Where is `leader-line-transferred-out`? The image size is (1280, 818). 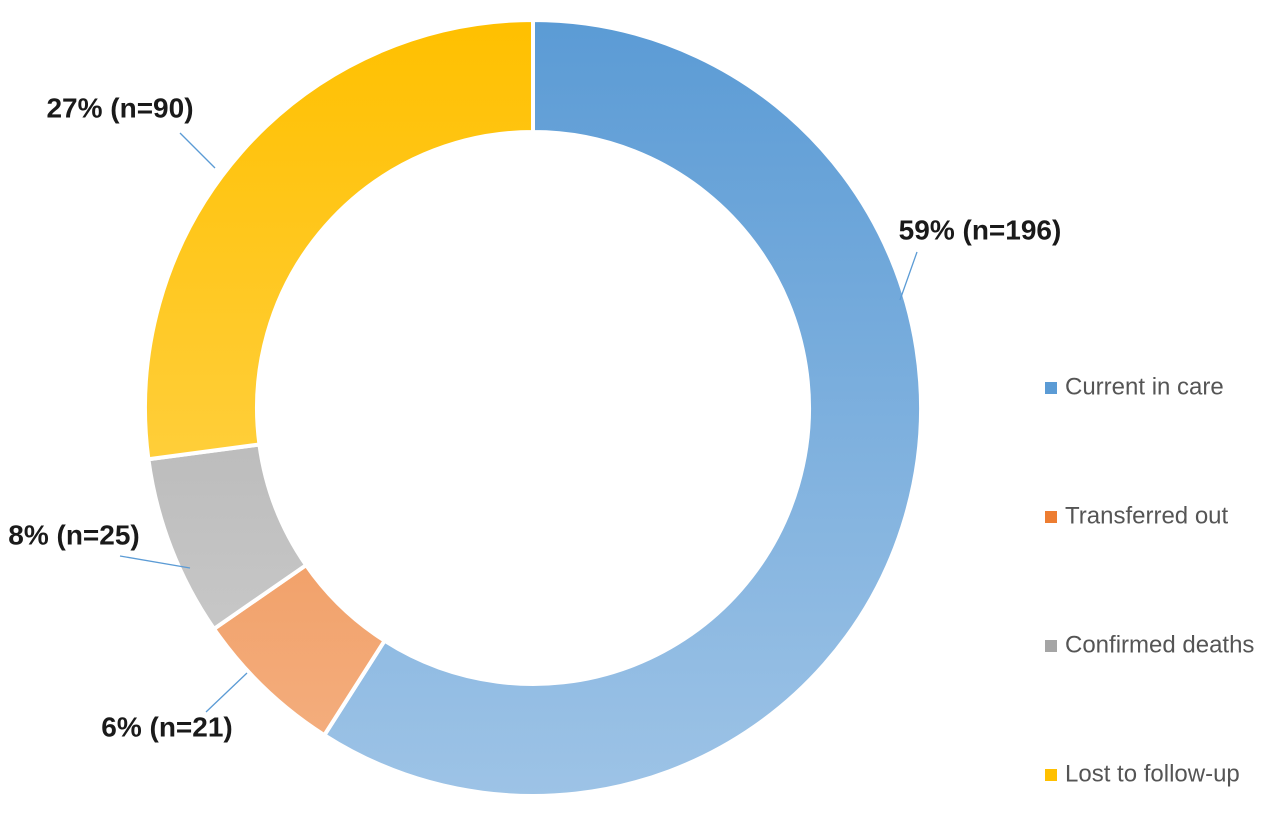
leader-line-transferred-out is located at coordinates (226, 692).